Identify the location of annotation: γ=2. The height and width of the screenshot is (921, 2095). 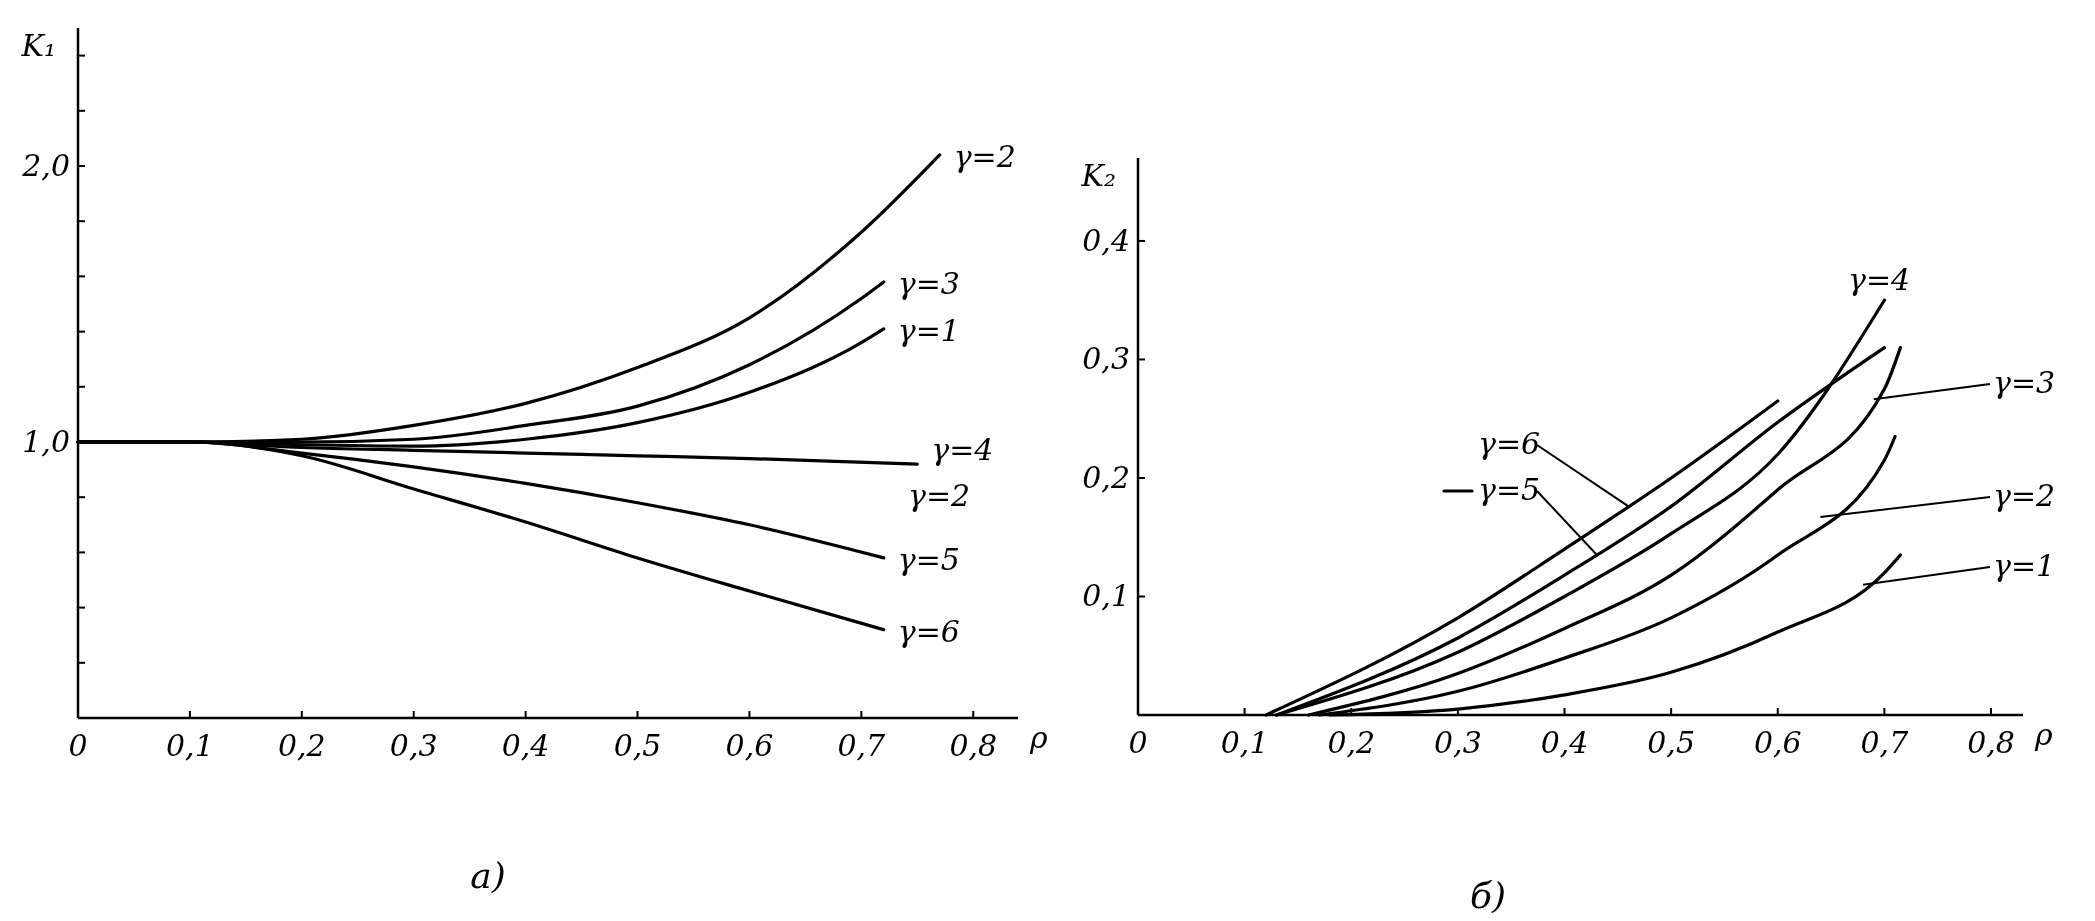
(939, 495).